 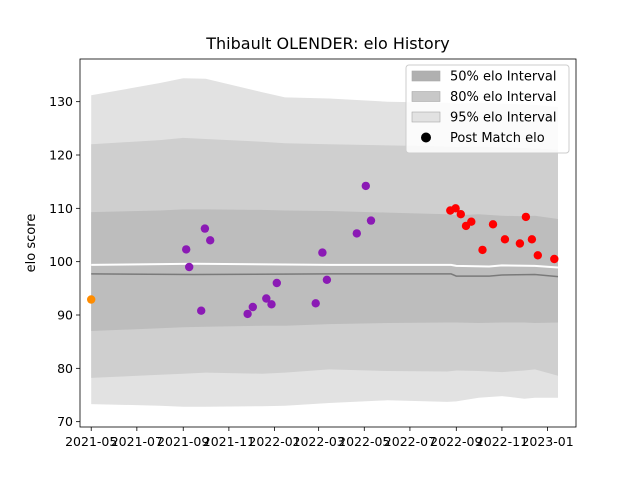 I want to click on legend-label: 50% elo Interval, so click(x=503, y=77).